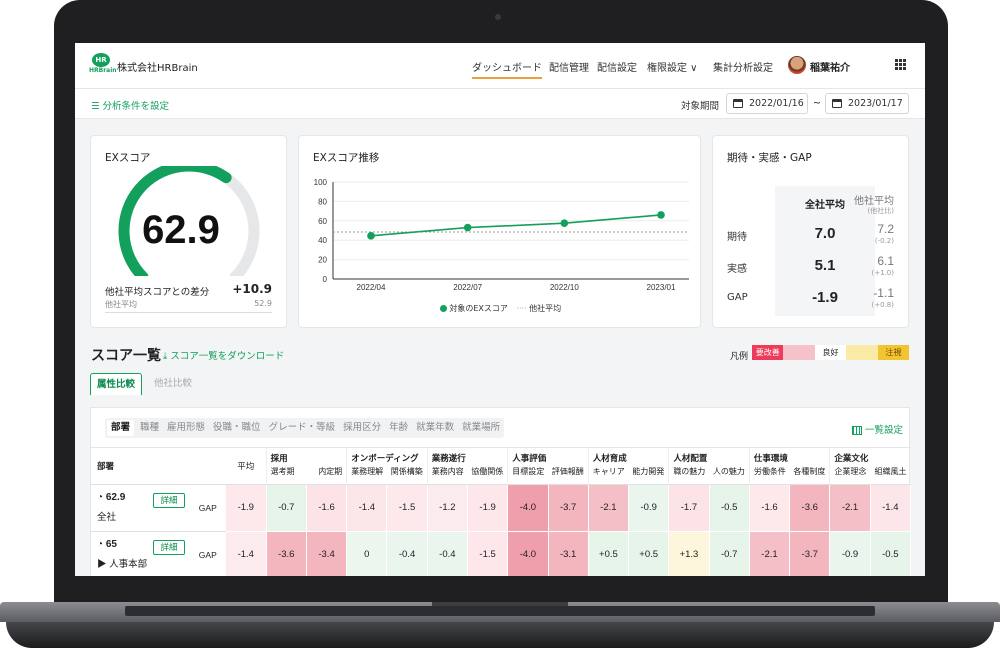 This screenshot has height=668, width=1000. I want to click on score-cell: +0.5, so click(609, 553).